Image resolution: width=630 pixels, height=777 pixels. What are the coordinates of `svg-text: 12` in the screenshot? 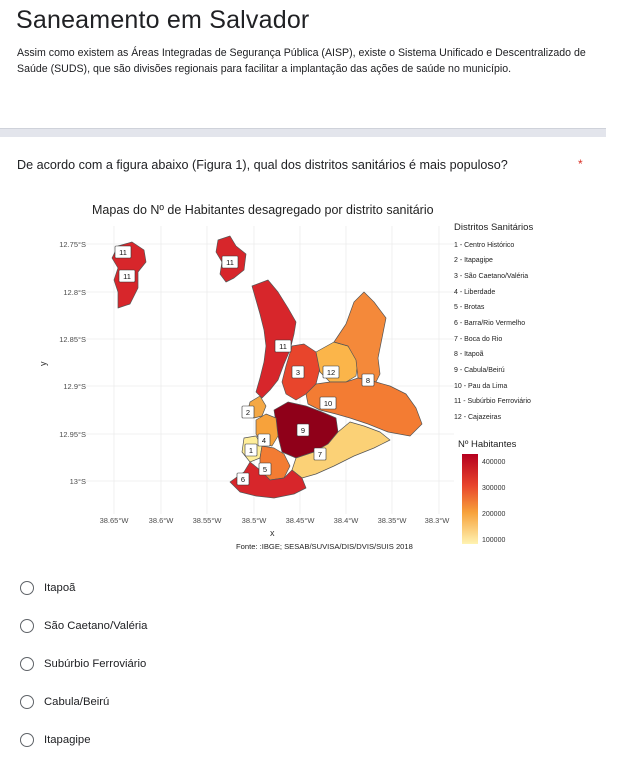 It's located at (331, 372).